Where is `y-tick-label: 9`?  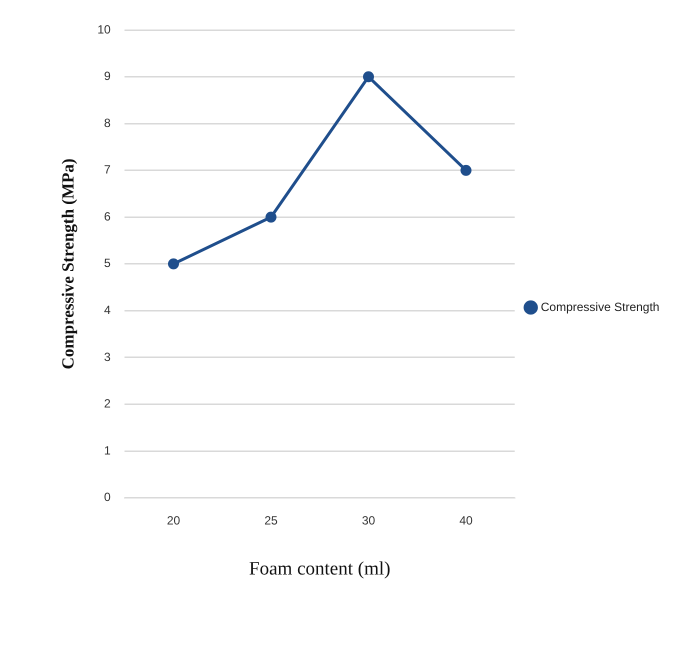 y-tick-label: 9 is located at coordinates (108, 76).